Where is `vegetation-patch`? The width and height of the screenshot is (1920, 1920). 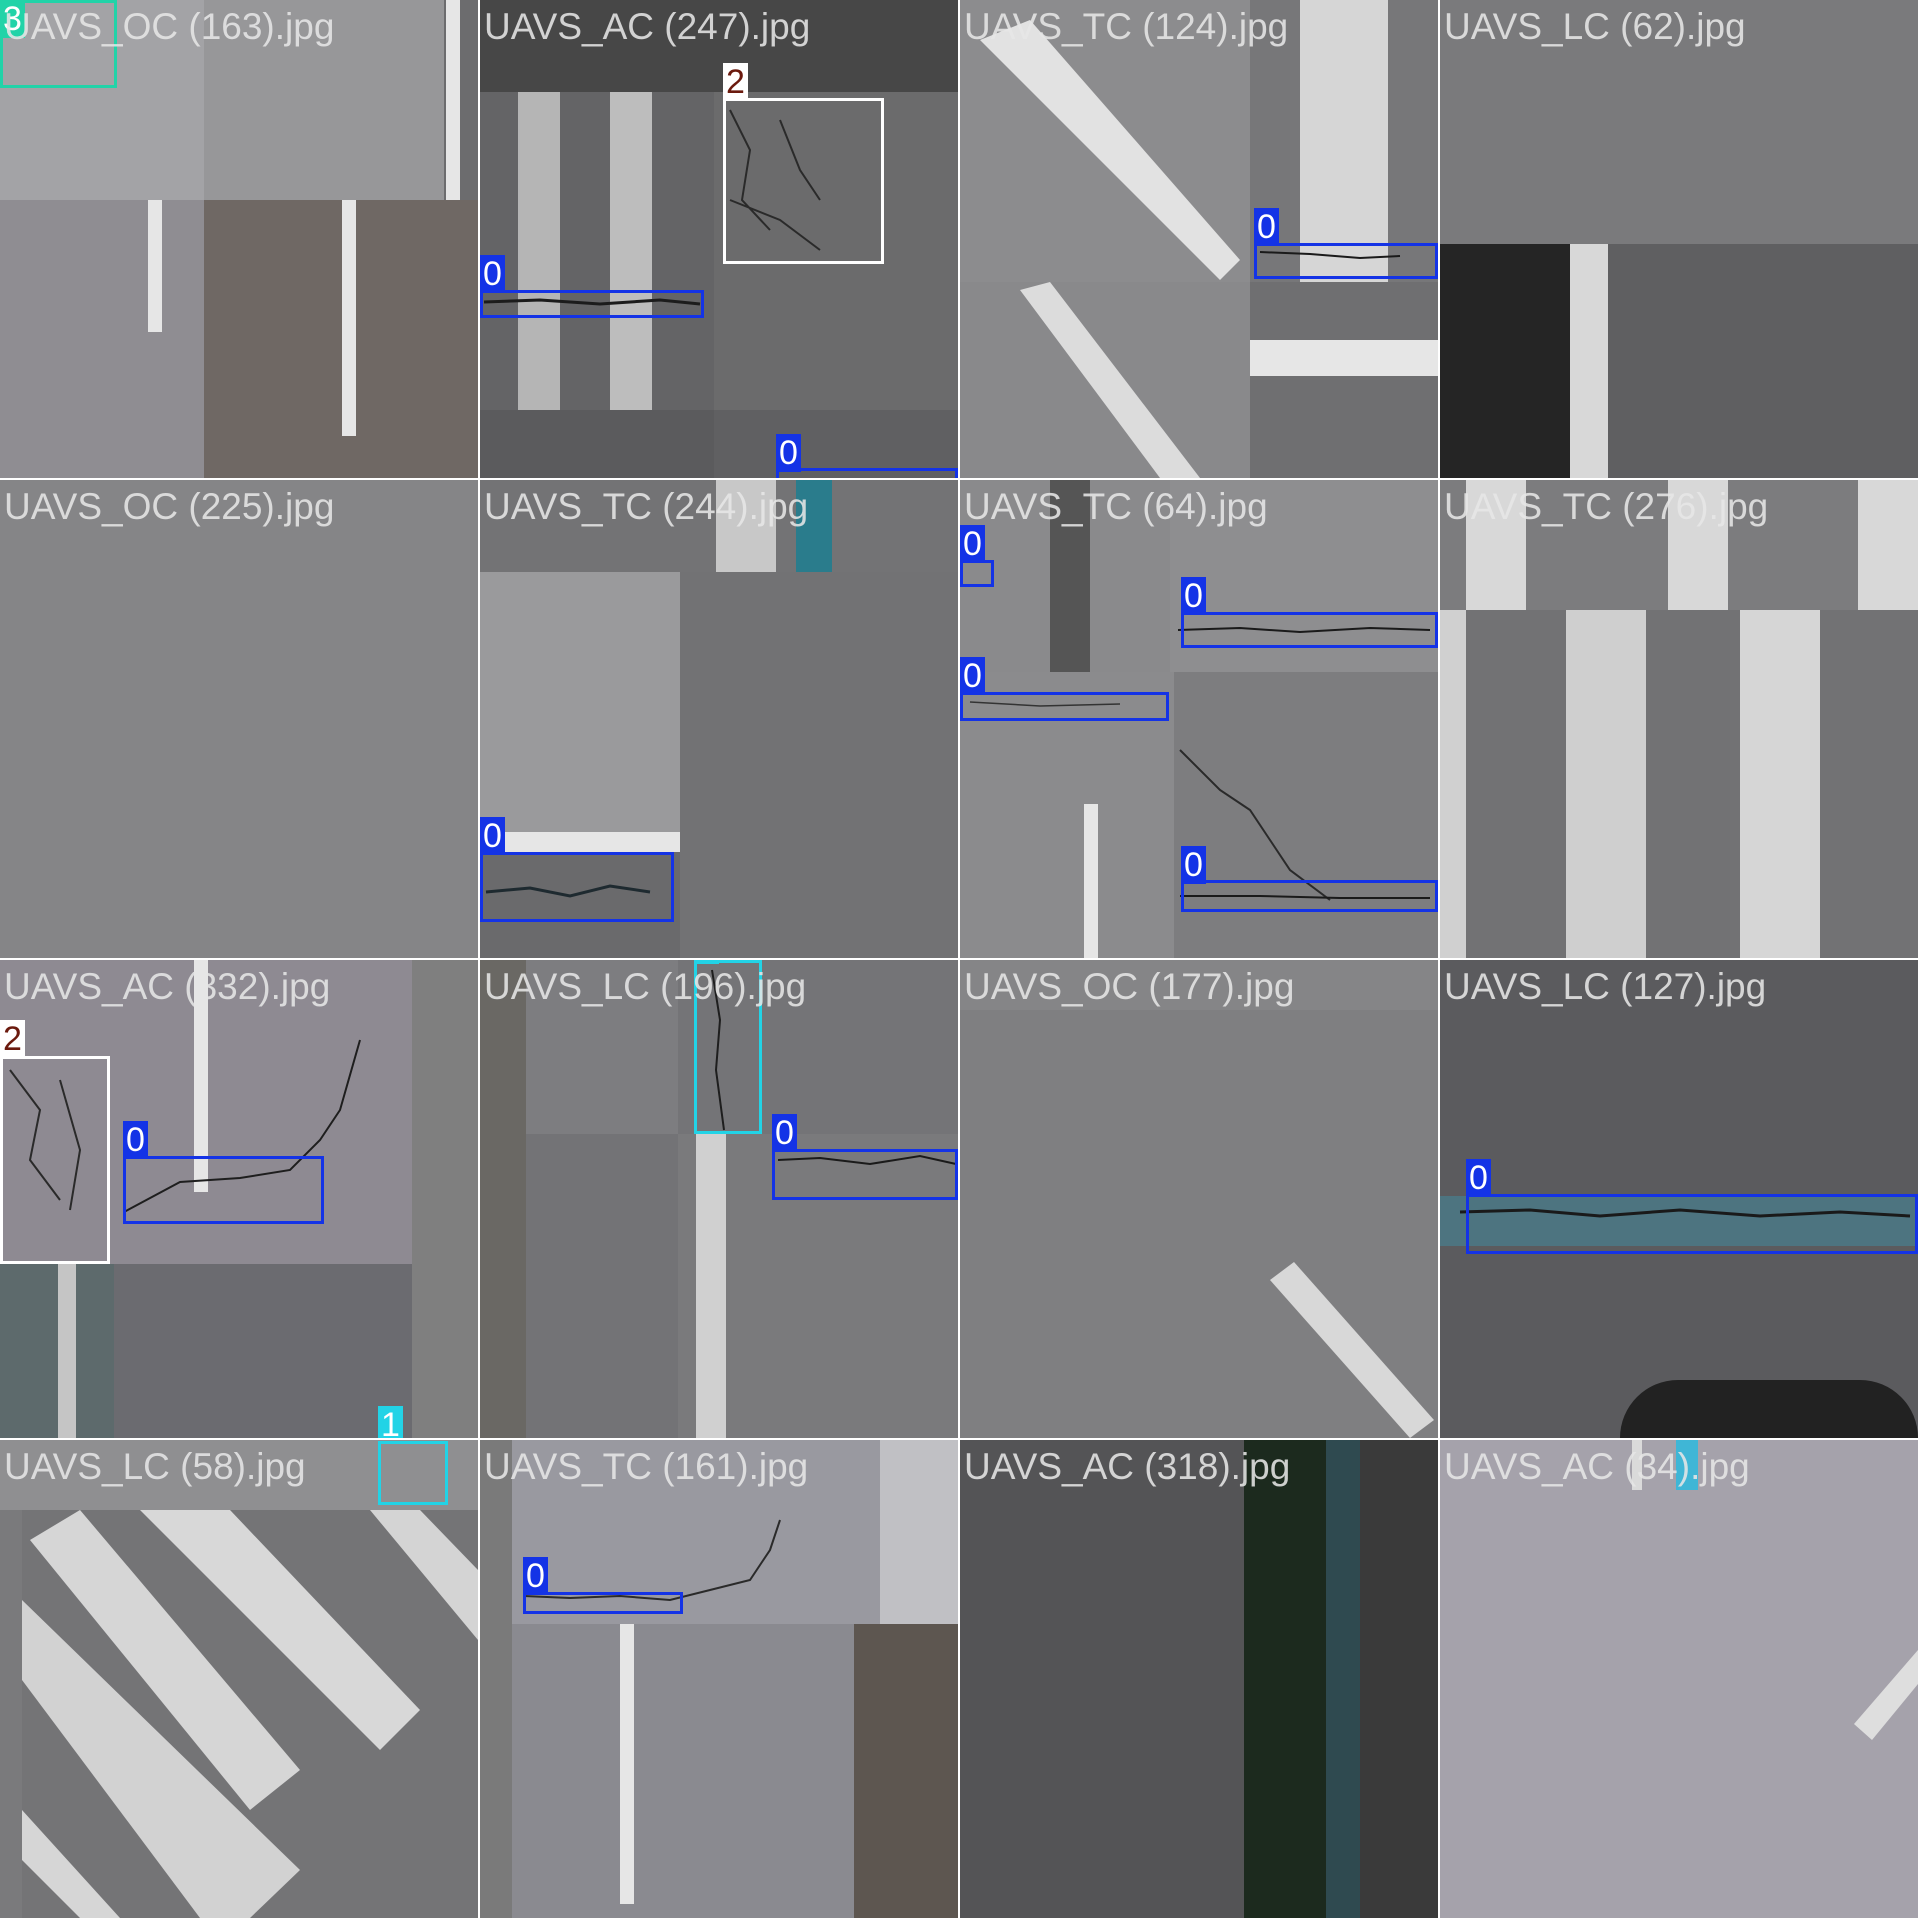
vegetation-patch is located at coordinates (1285, 1679).